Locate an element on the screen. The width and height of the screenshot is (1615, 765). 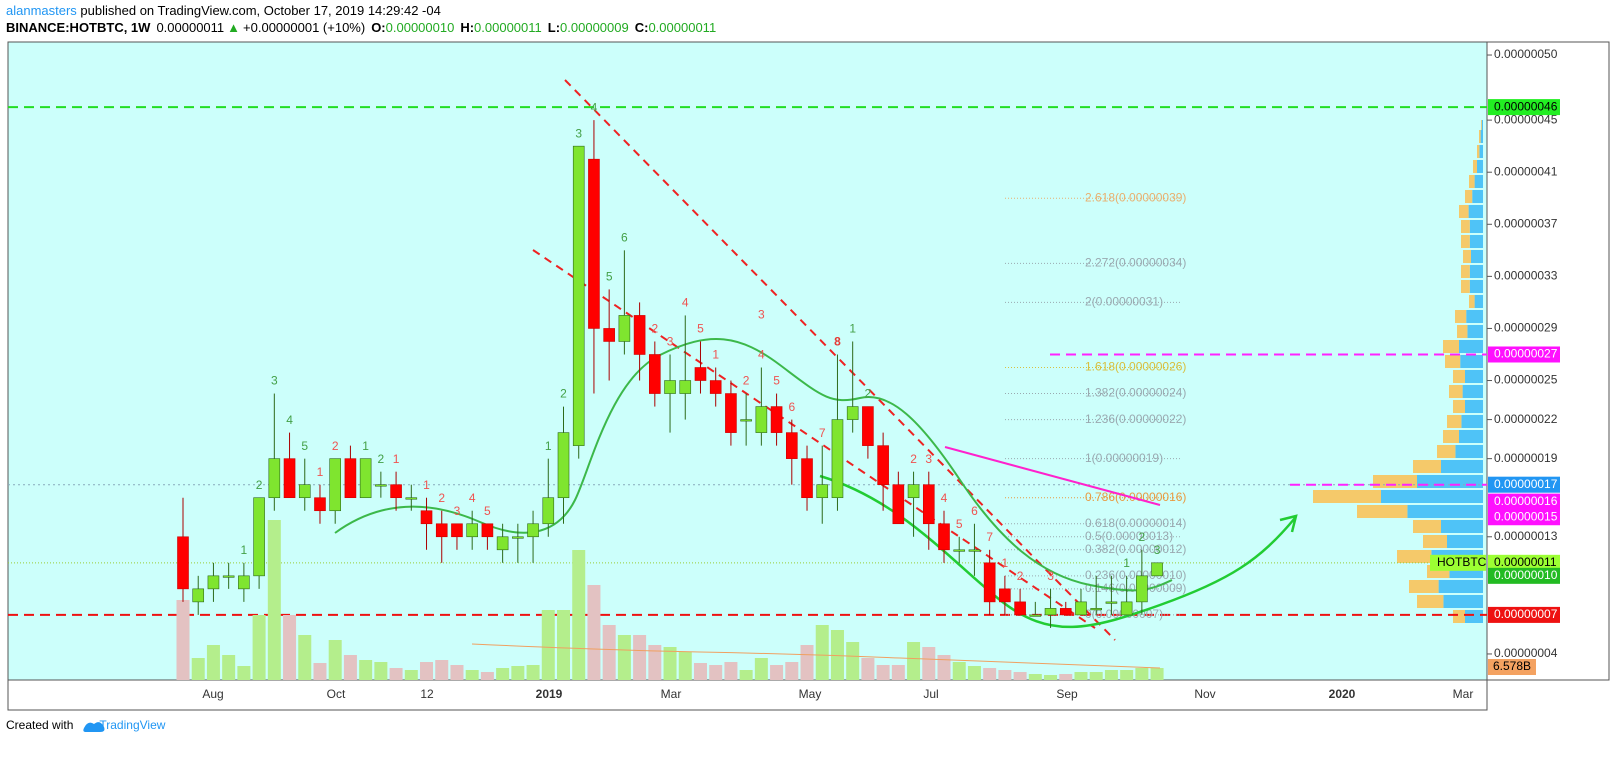
price-box-label: 0.00000016 is located at coordinates (1526, 501).